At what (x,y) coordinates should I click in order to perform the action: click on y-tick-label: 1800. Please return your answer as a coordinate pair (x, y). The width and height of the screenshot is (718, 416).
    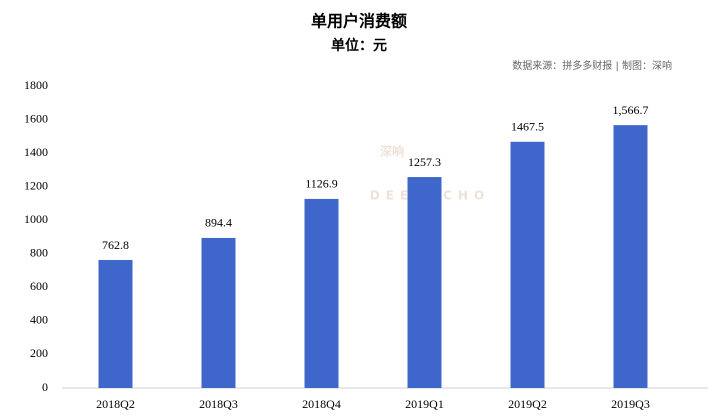
    Looking at the image, I should click on (36, 85).